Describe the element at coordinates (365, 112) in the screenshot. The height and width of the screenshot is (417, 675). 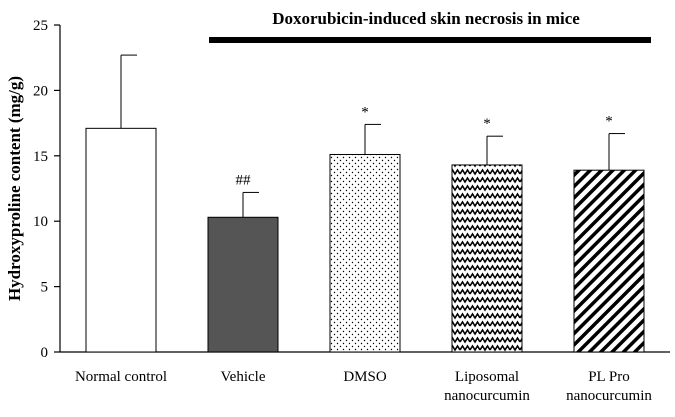
I see `significance-marker-2: *` at that location.